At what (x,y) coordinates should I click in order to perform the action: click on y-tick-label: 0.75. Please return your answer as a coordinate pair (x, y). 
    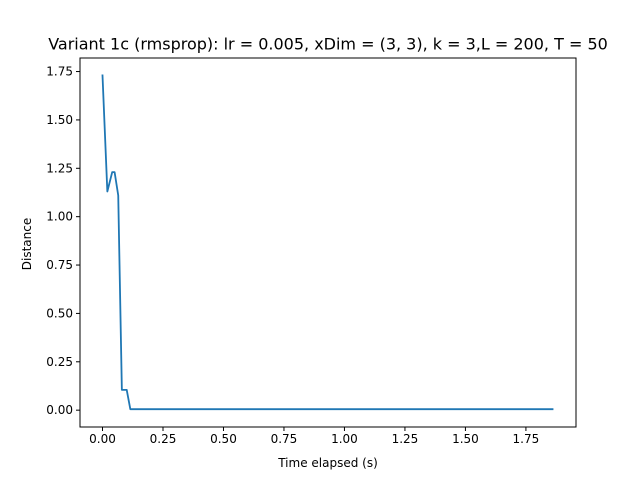
    Looking at the image, I should click on (59, 265).